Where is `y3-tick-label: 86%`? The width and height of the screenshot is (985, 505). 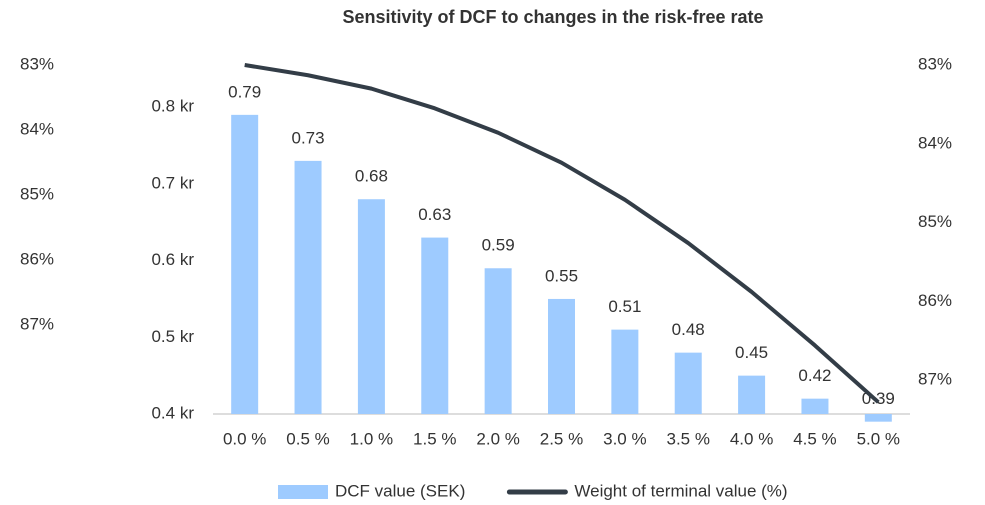 y3-tick-label: 86% is located at coordinates (37, 258).